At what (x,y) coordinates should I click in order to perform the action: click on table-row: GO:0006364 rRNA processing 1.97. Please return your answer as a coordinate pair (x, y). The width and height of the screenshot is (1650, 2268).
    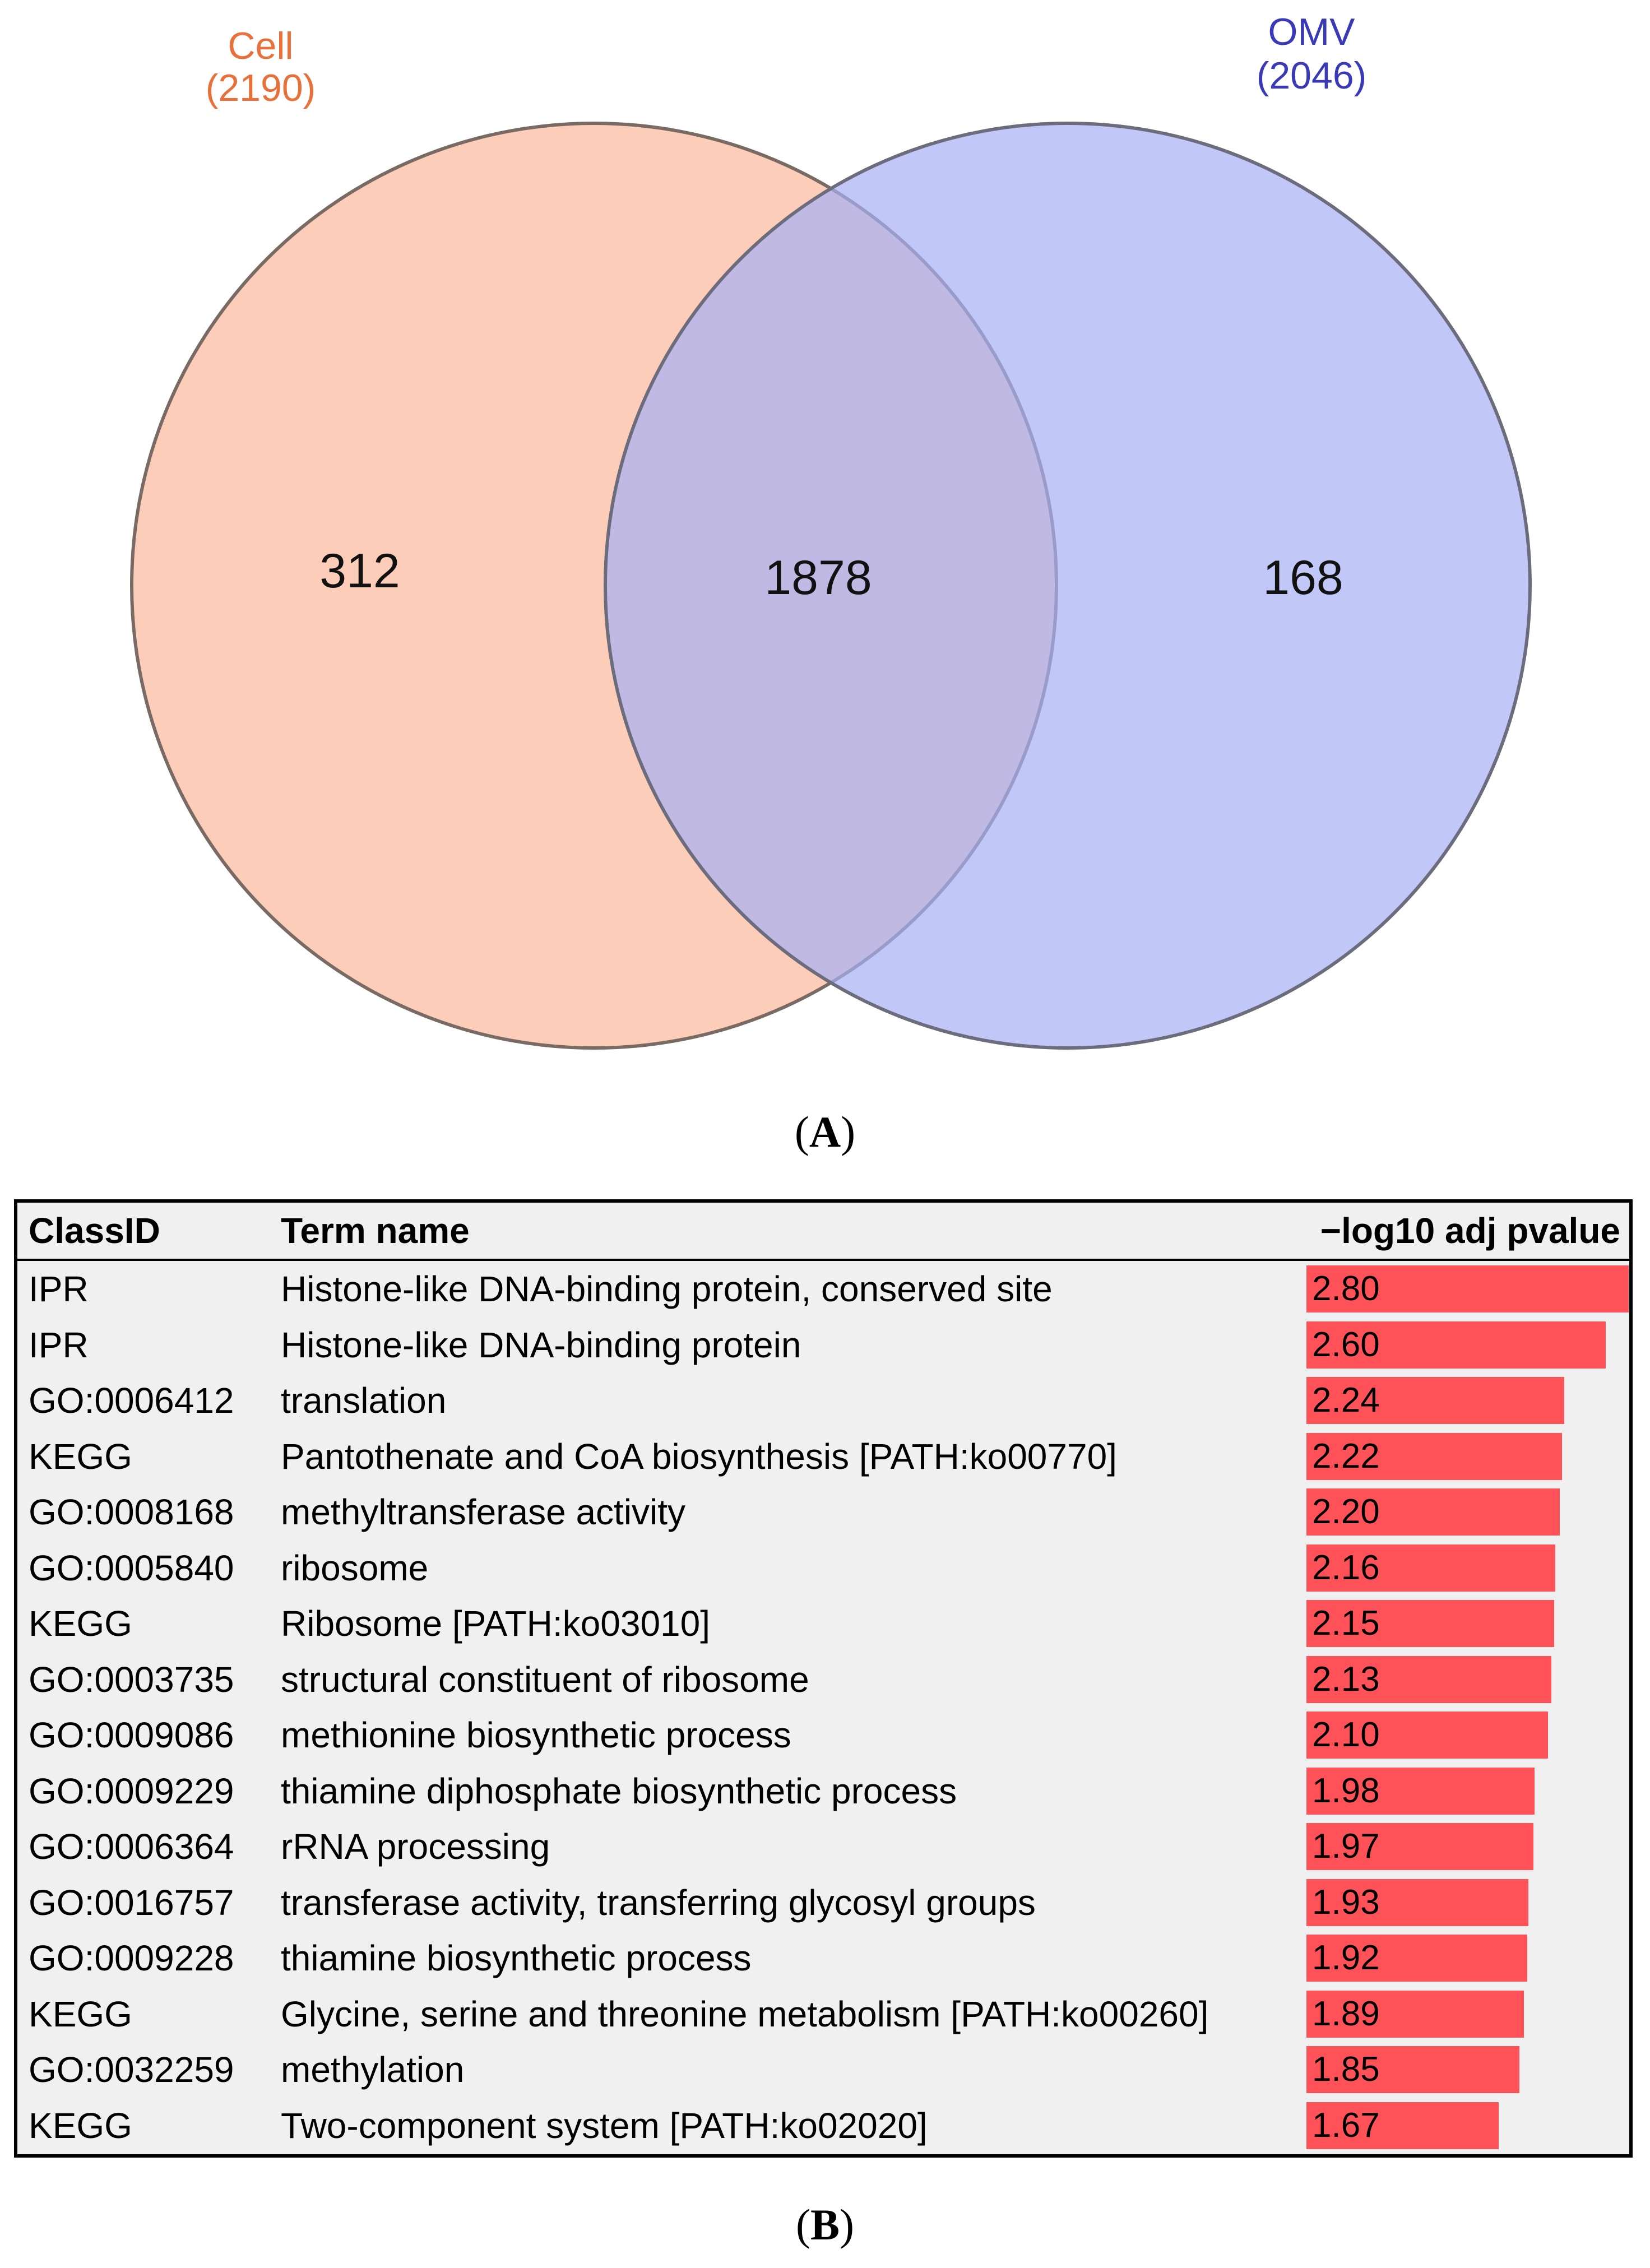
    Looking at the image, I should click on (823, 1847).